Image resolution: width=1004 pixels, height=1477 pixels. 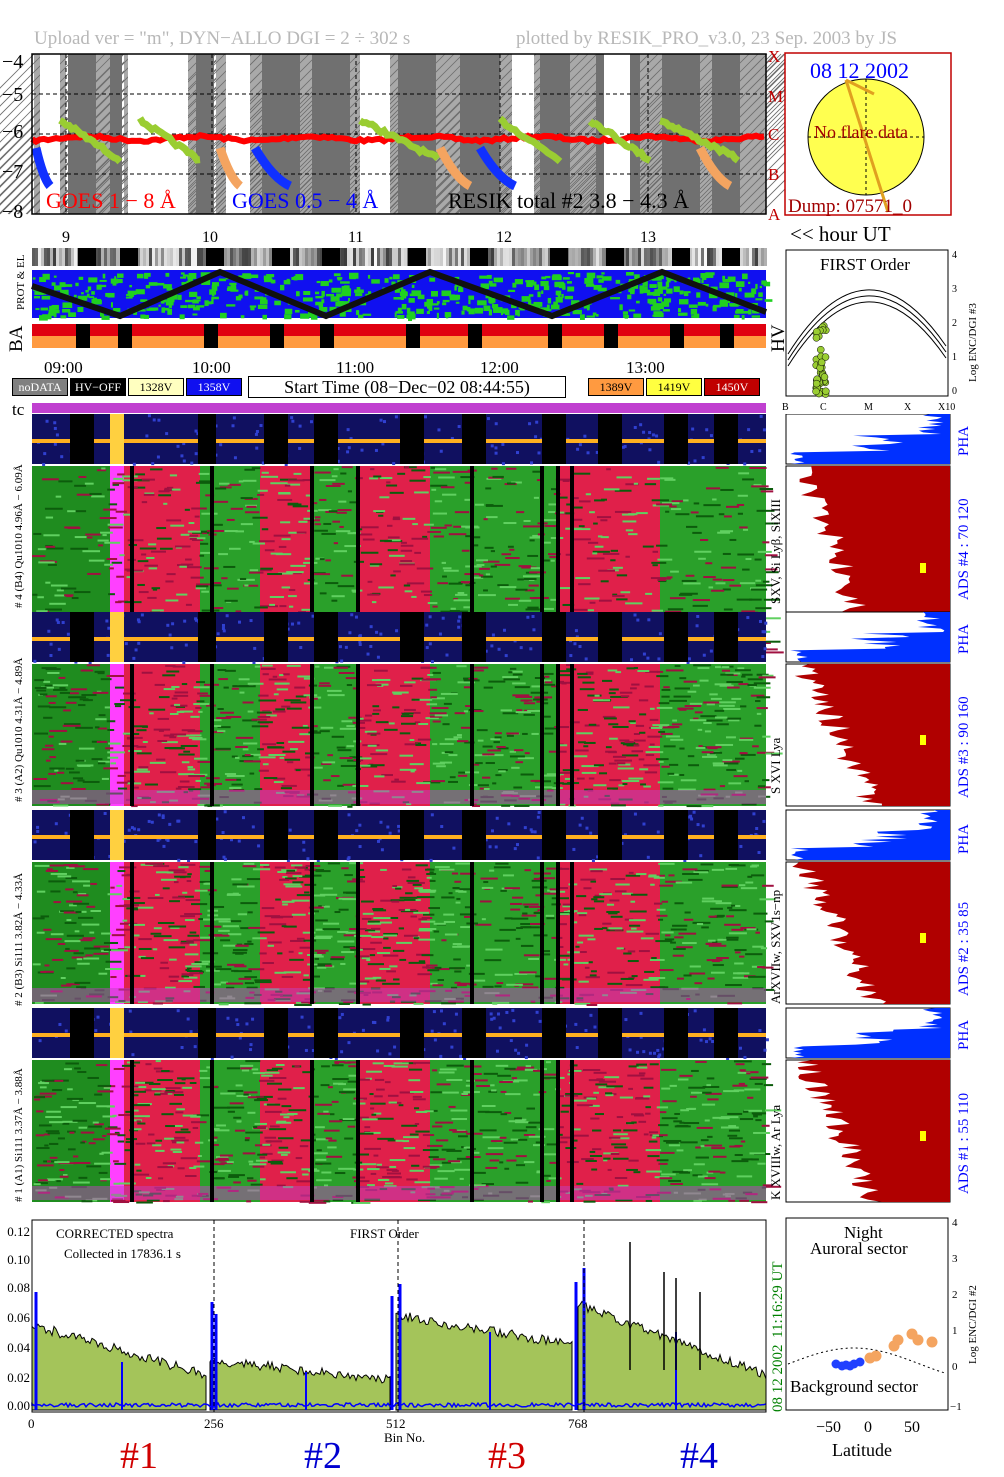 What do you see at coordinates (399, 1035) in the screenshot?
I see `pha-line` at bounding box center [399, 1035].